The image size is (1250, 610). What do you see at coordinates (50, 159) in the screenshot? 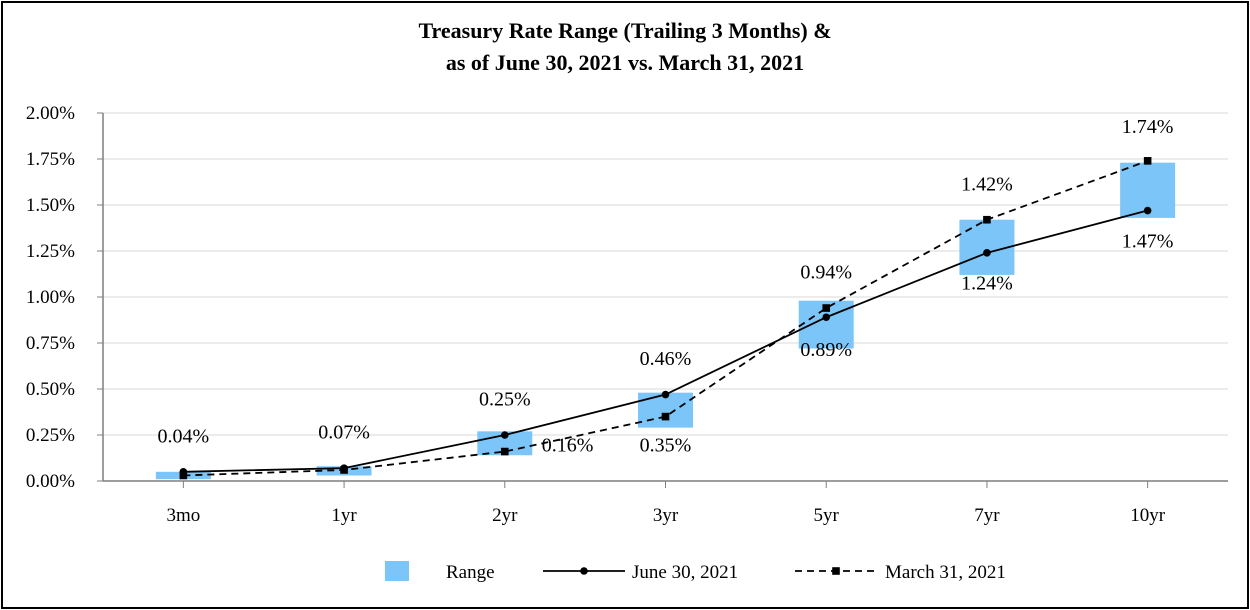
I see `y-tick-label: 1.75%` at bounding box center [50, 159].